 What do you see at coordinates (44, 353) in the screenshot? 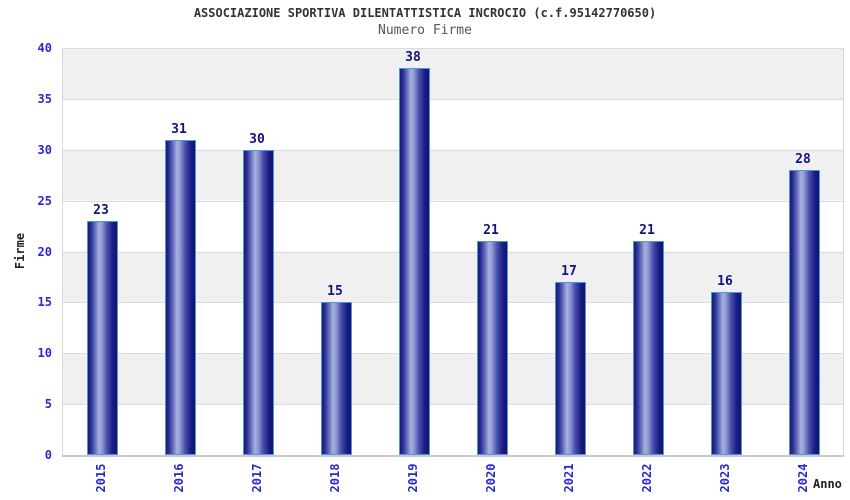
I see `y-tick-label-10: 10` at bounding box center [44, 353].